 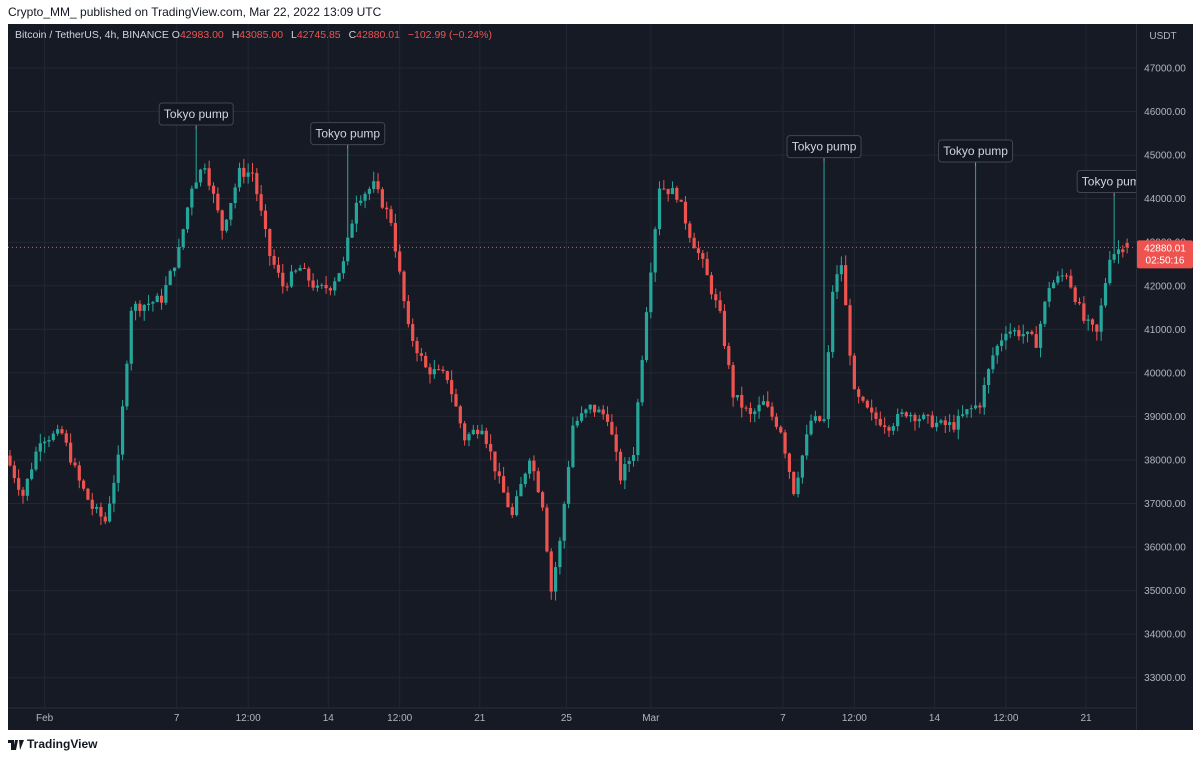 I want to click on time-tick-label: 12:00, so click(x=1005, y=718).